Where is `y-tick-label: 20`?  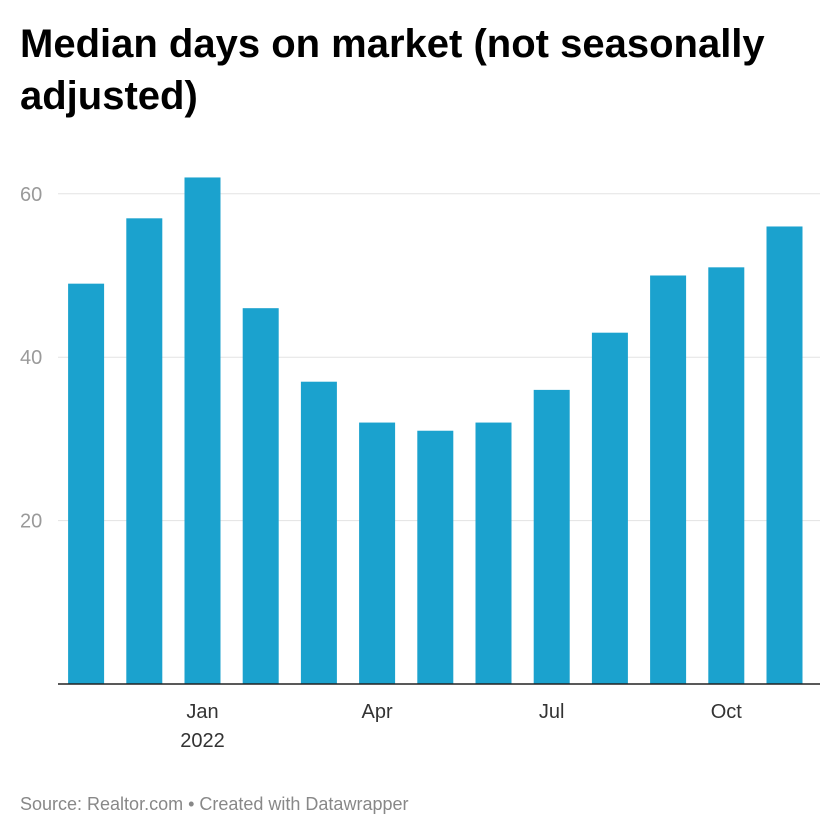 y-tick-label: 20 is located at coordinates (31, 522).